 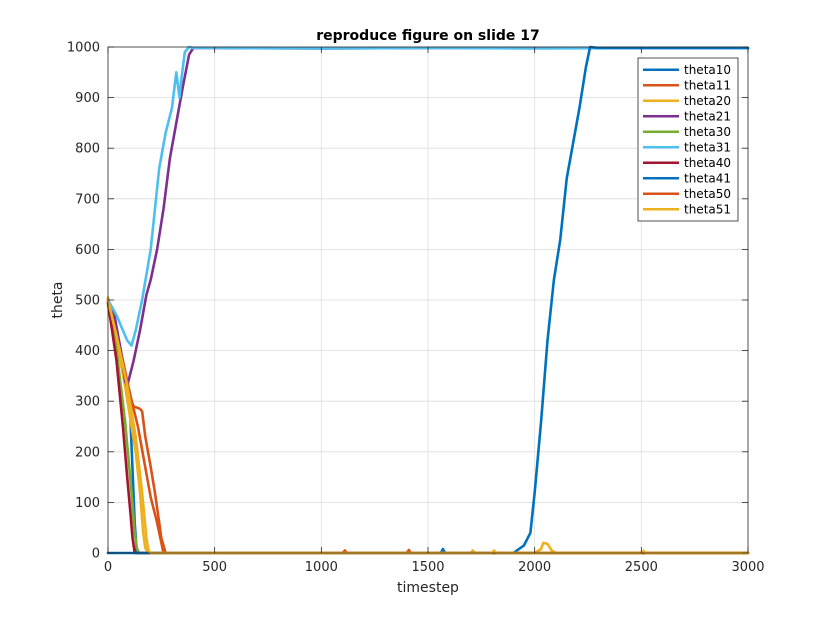 I want to click on x-tick-label: 2000, so click(x=534, y=567).